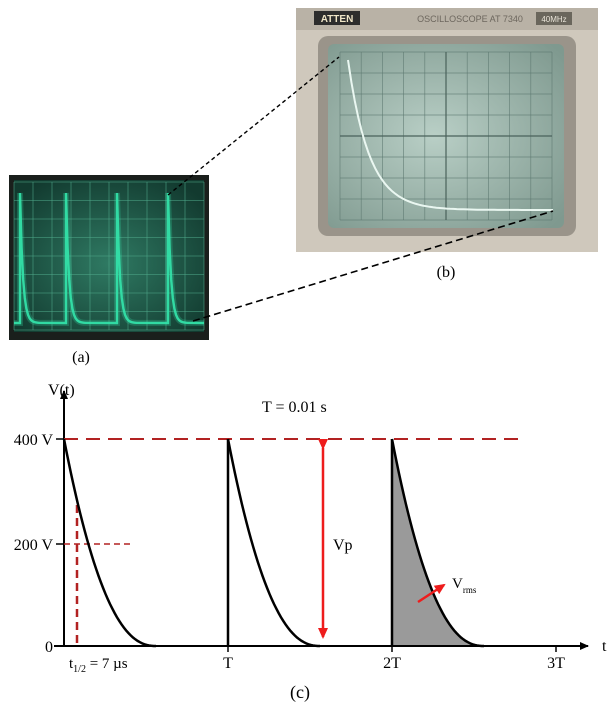  I want to click on panel-a-grid, so click(109, 256).